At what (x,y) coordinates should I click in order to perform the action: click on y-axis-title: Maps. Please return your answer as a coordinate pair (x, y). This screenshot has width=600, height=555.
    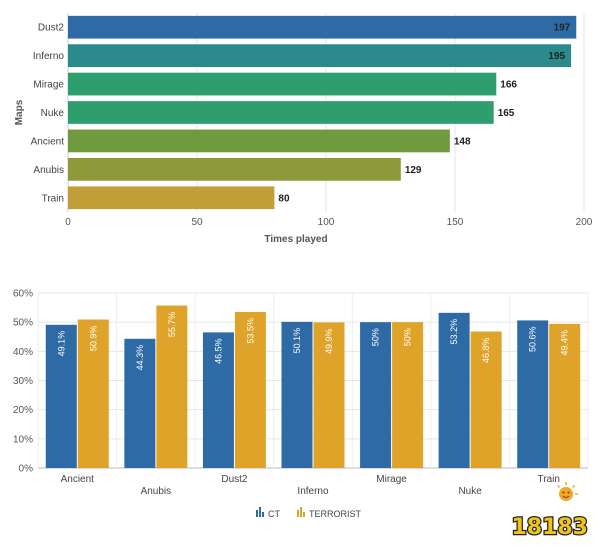
    Looking at the image, I should click on (19, 112).